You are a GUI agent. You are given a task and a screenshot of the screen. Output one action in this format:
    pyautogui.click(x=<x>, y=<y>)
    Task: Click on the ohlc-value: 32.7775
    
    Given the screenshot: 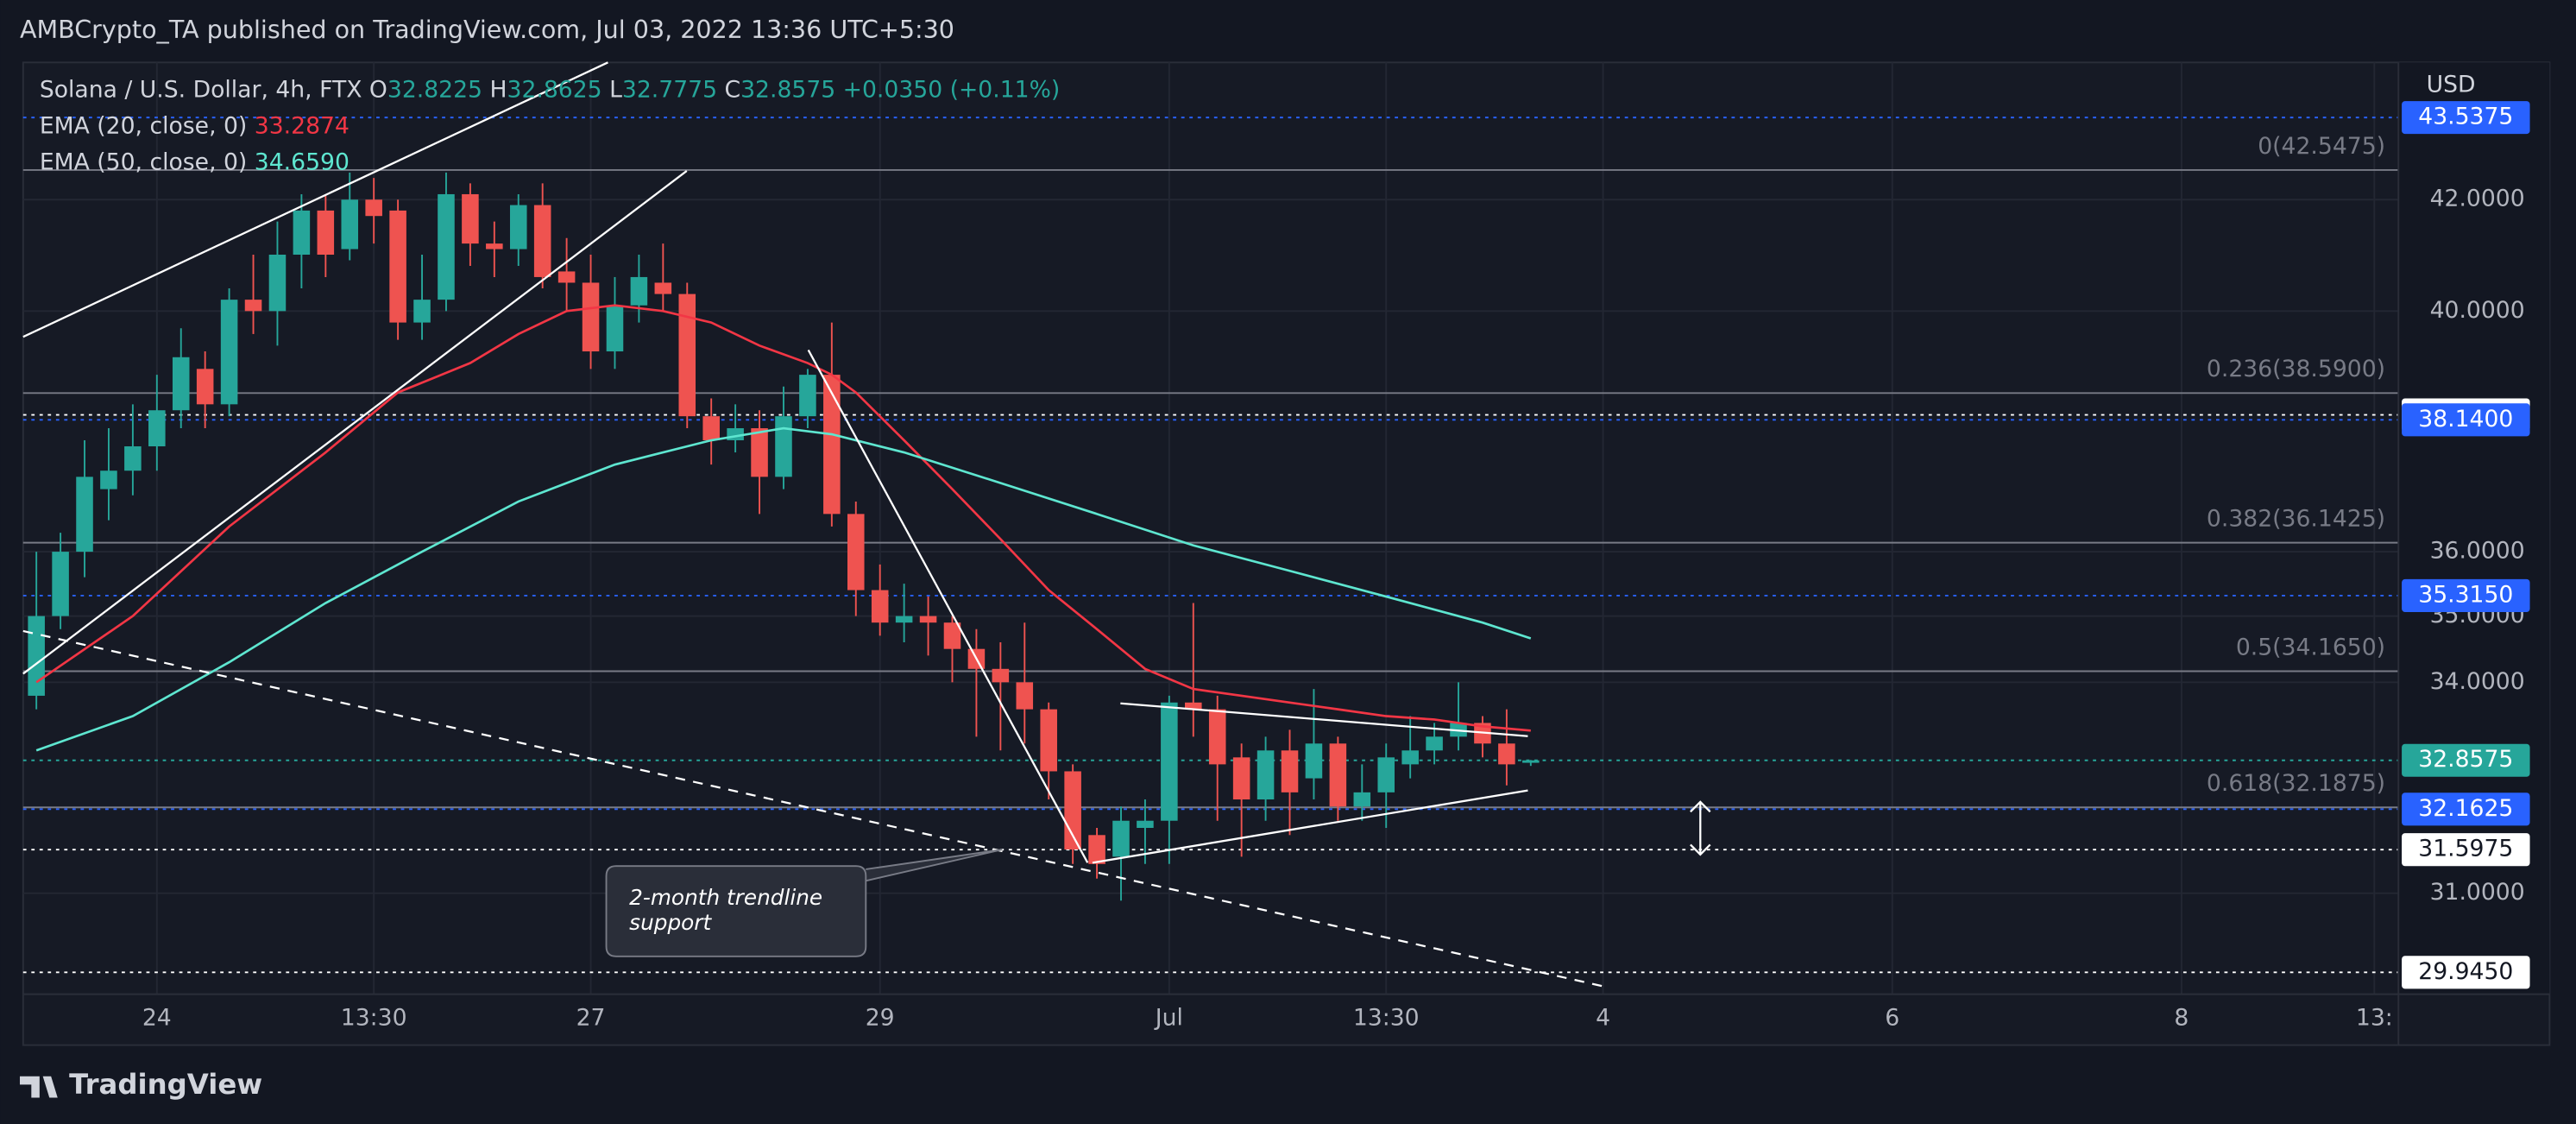 What is the action you would take?
    pyautogui.click(x=669, y=89)
    